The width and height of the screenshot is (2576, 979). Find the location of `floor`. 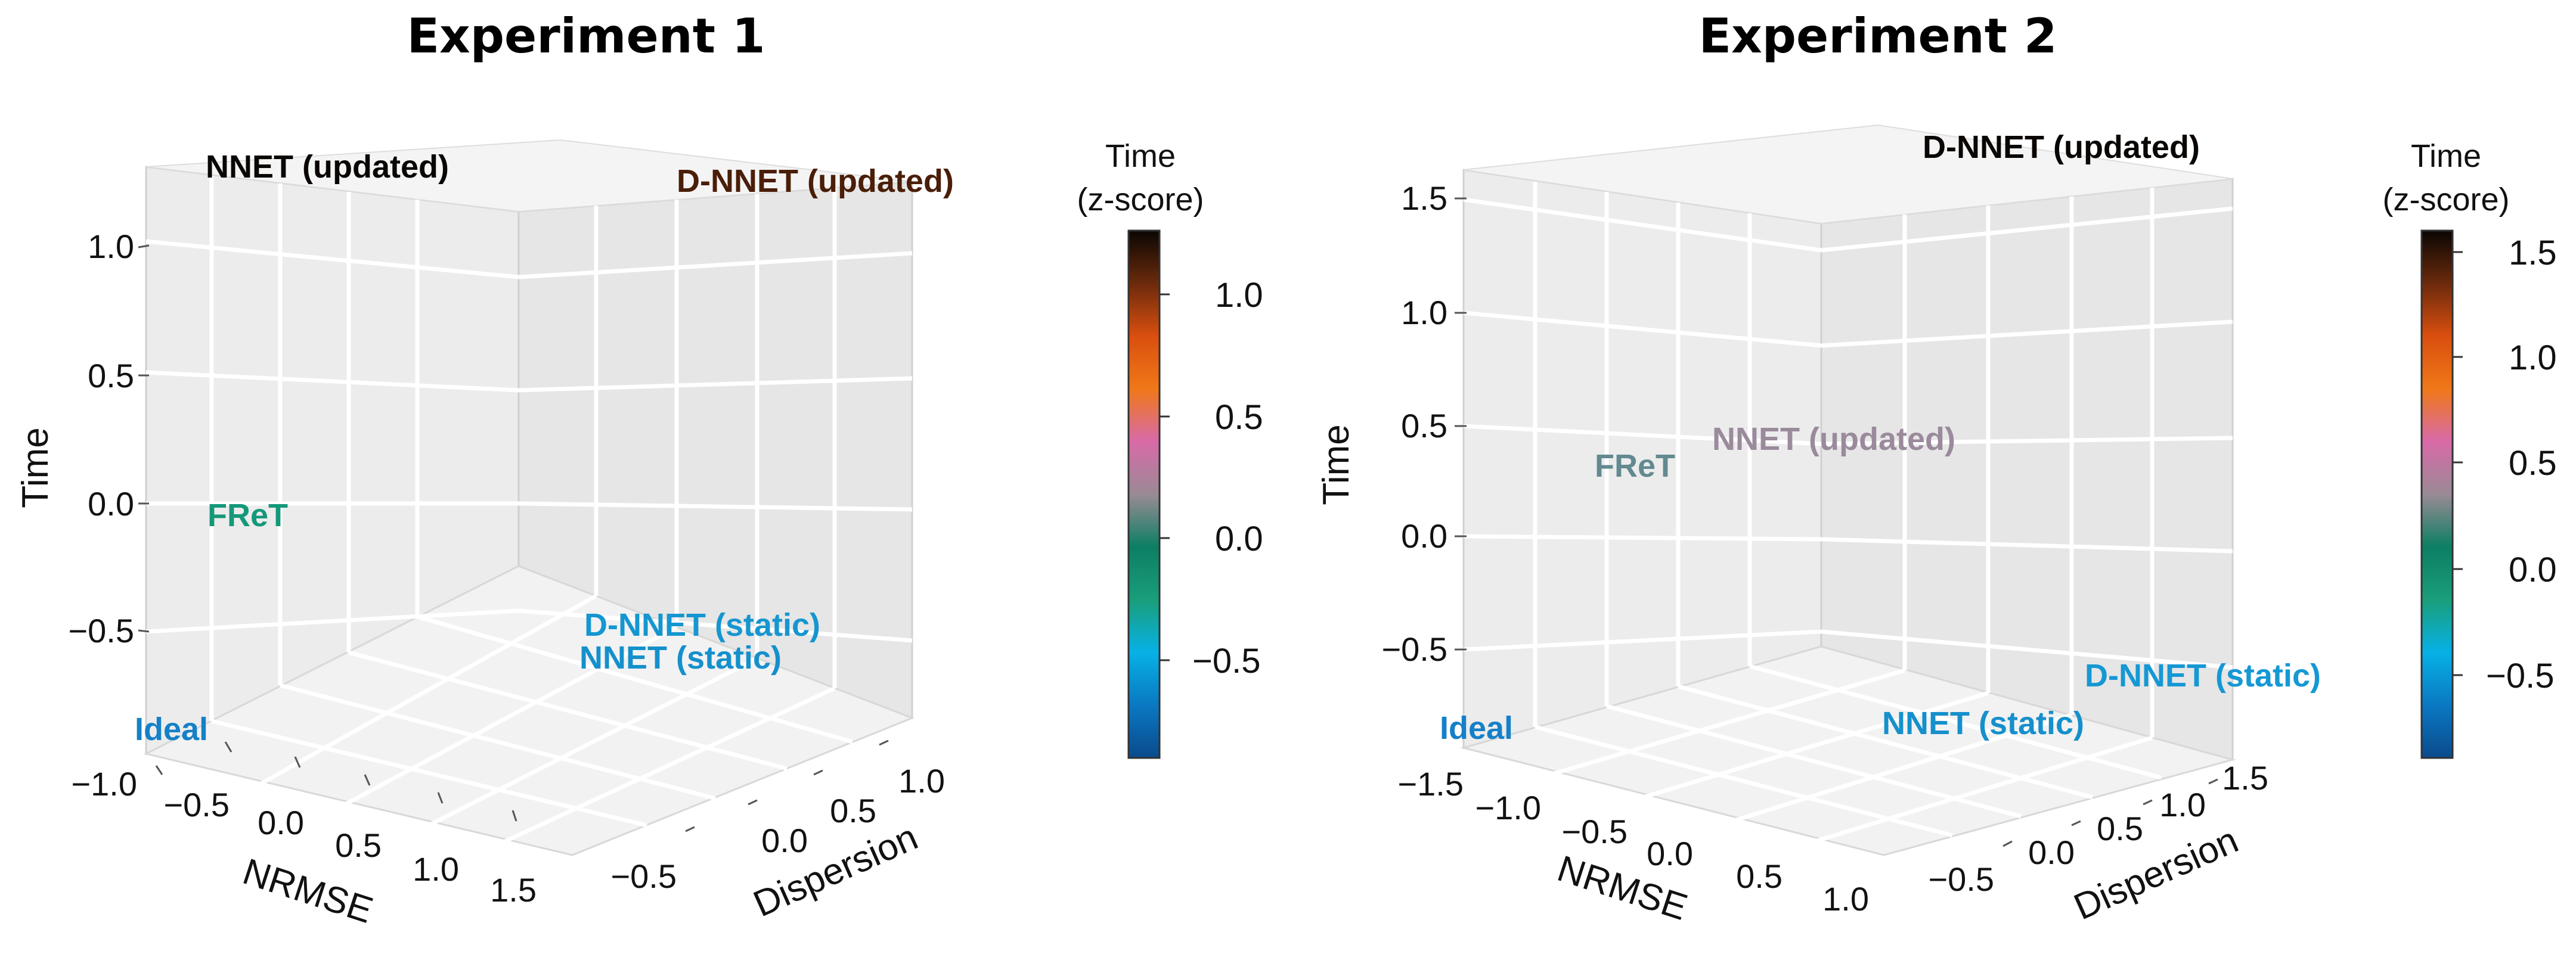

floor is located at coordinates (529, 710).